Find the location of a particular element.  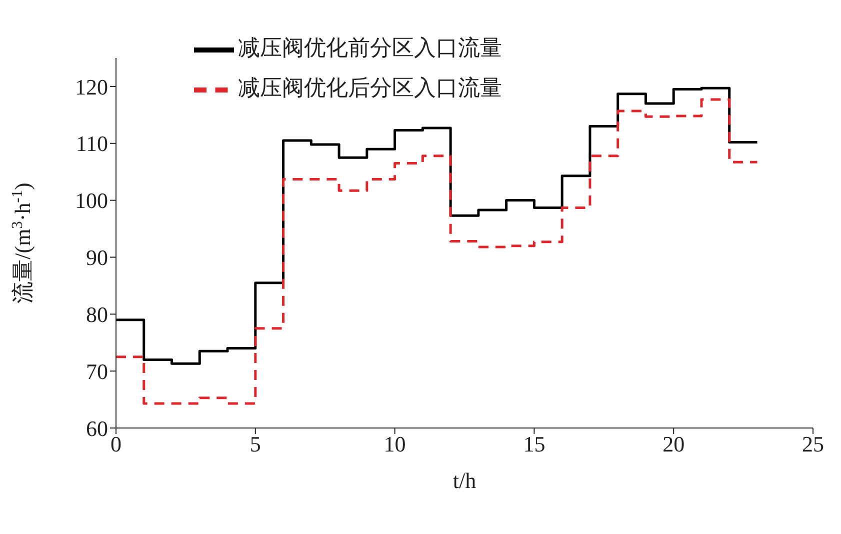

y-tick-label: 70 is located at coordinates (97, 371).